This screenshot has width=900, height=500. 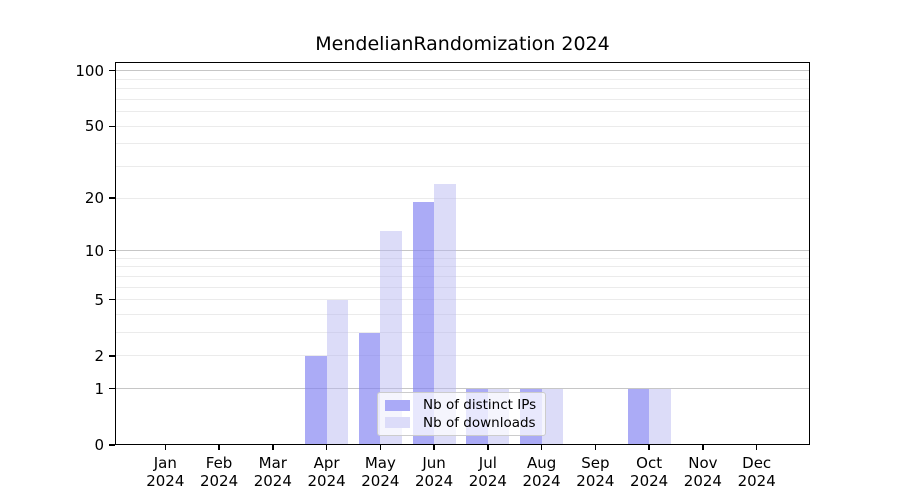 What do you see at coordinates (541, 472) in the screenshot?
I see `x-tick-label-aug: Aug 2024` at bounding box center [541, 472].